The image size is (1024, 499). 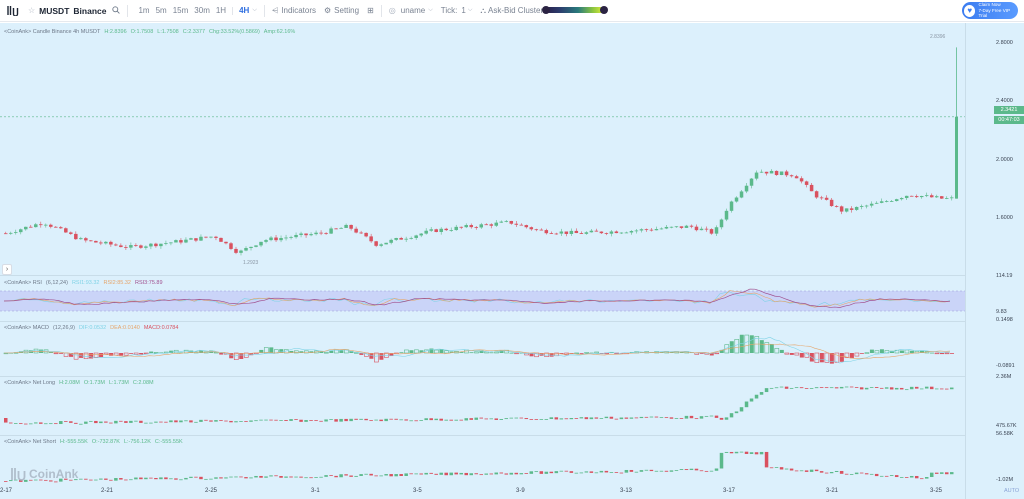 What do you see at coordinates (90, 10) in the screenshot?
I see `exchange-name: Binance` at bounding box center [90, 10].